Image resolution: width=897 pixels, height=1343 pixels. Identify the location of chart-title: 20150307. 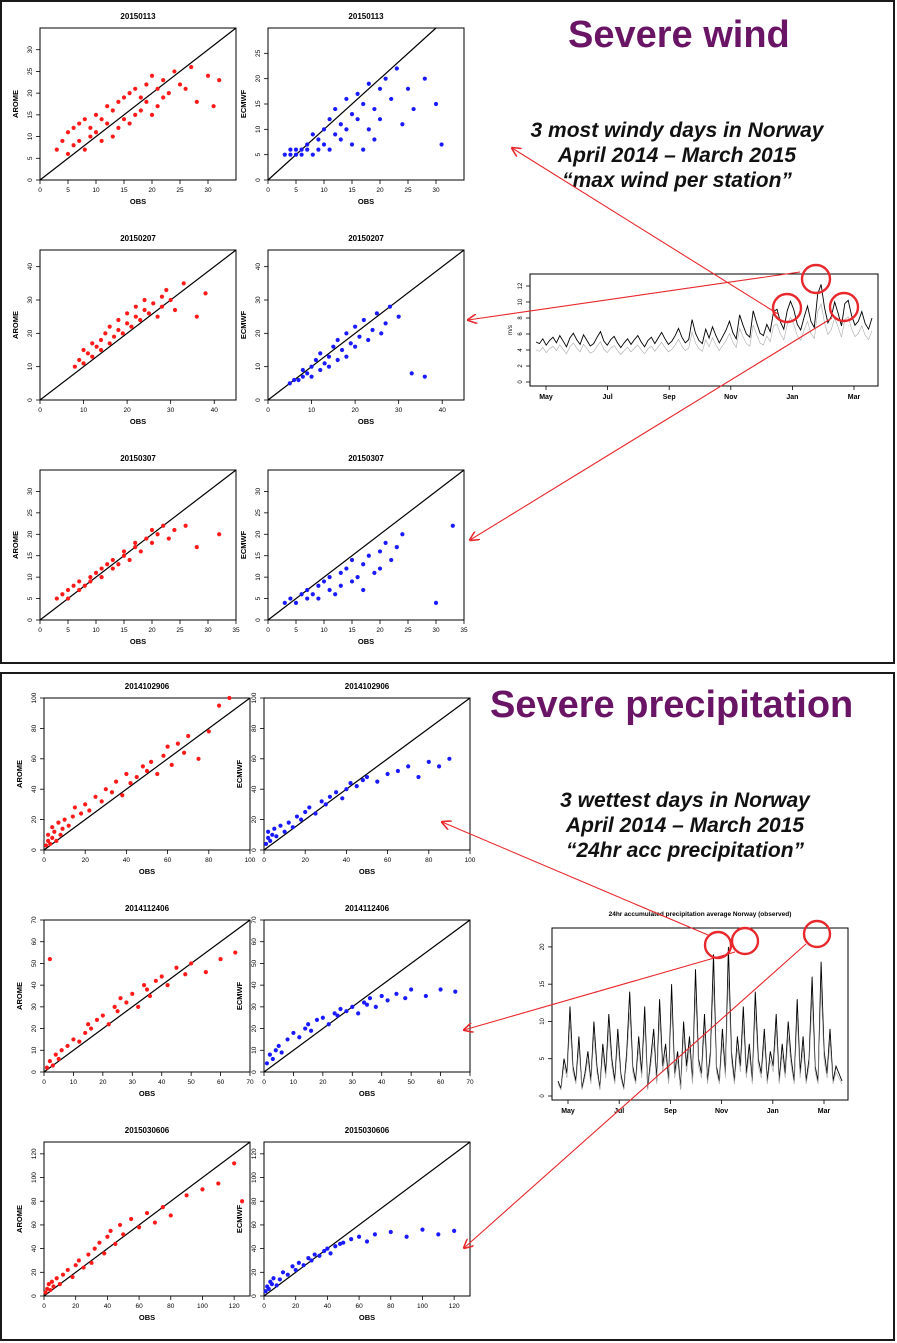
(138, 458).